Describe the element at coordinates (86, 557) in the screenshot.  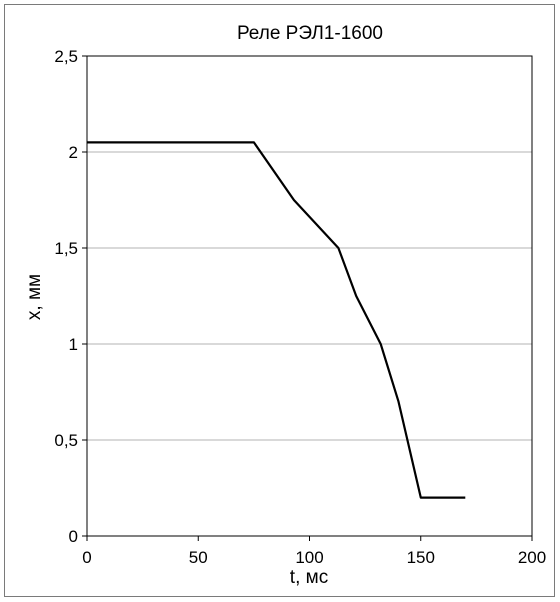
I see `x-tick-label: 0` at that location.